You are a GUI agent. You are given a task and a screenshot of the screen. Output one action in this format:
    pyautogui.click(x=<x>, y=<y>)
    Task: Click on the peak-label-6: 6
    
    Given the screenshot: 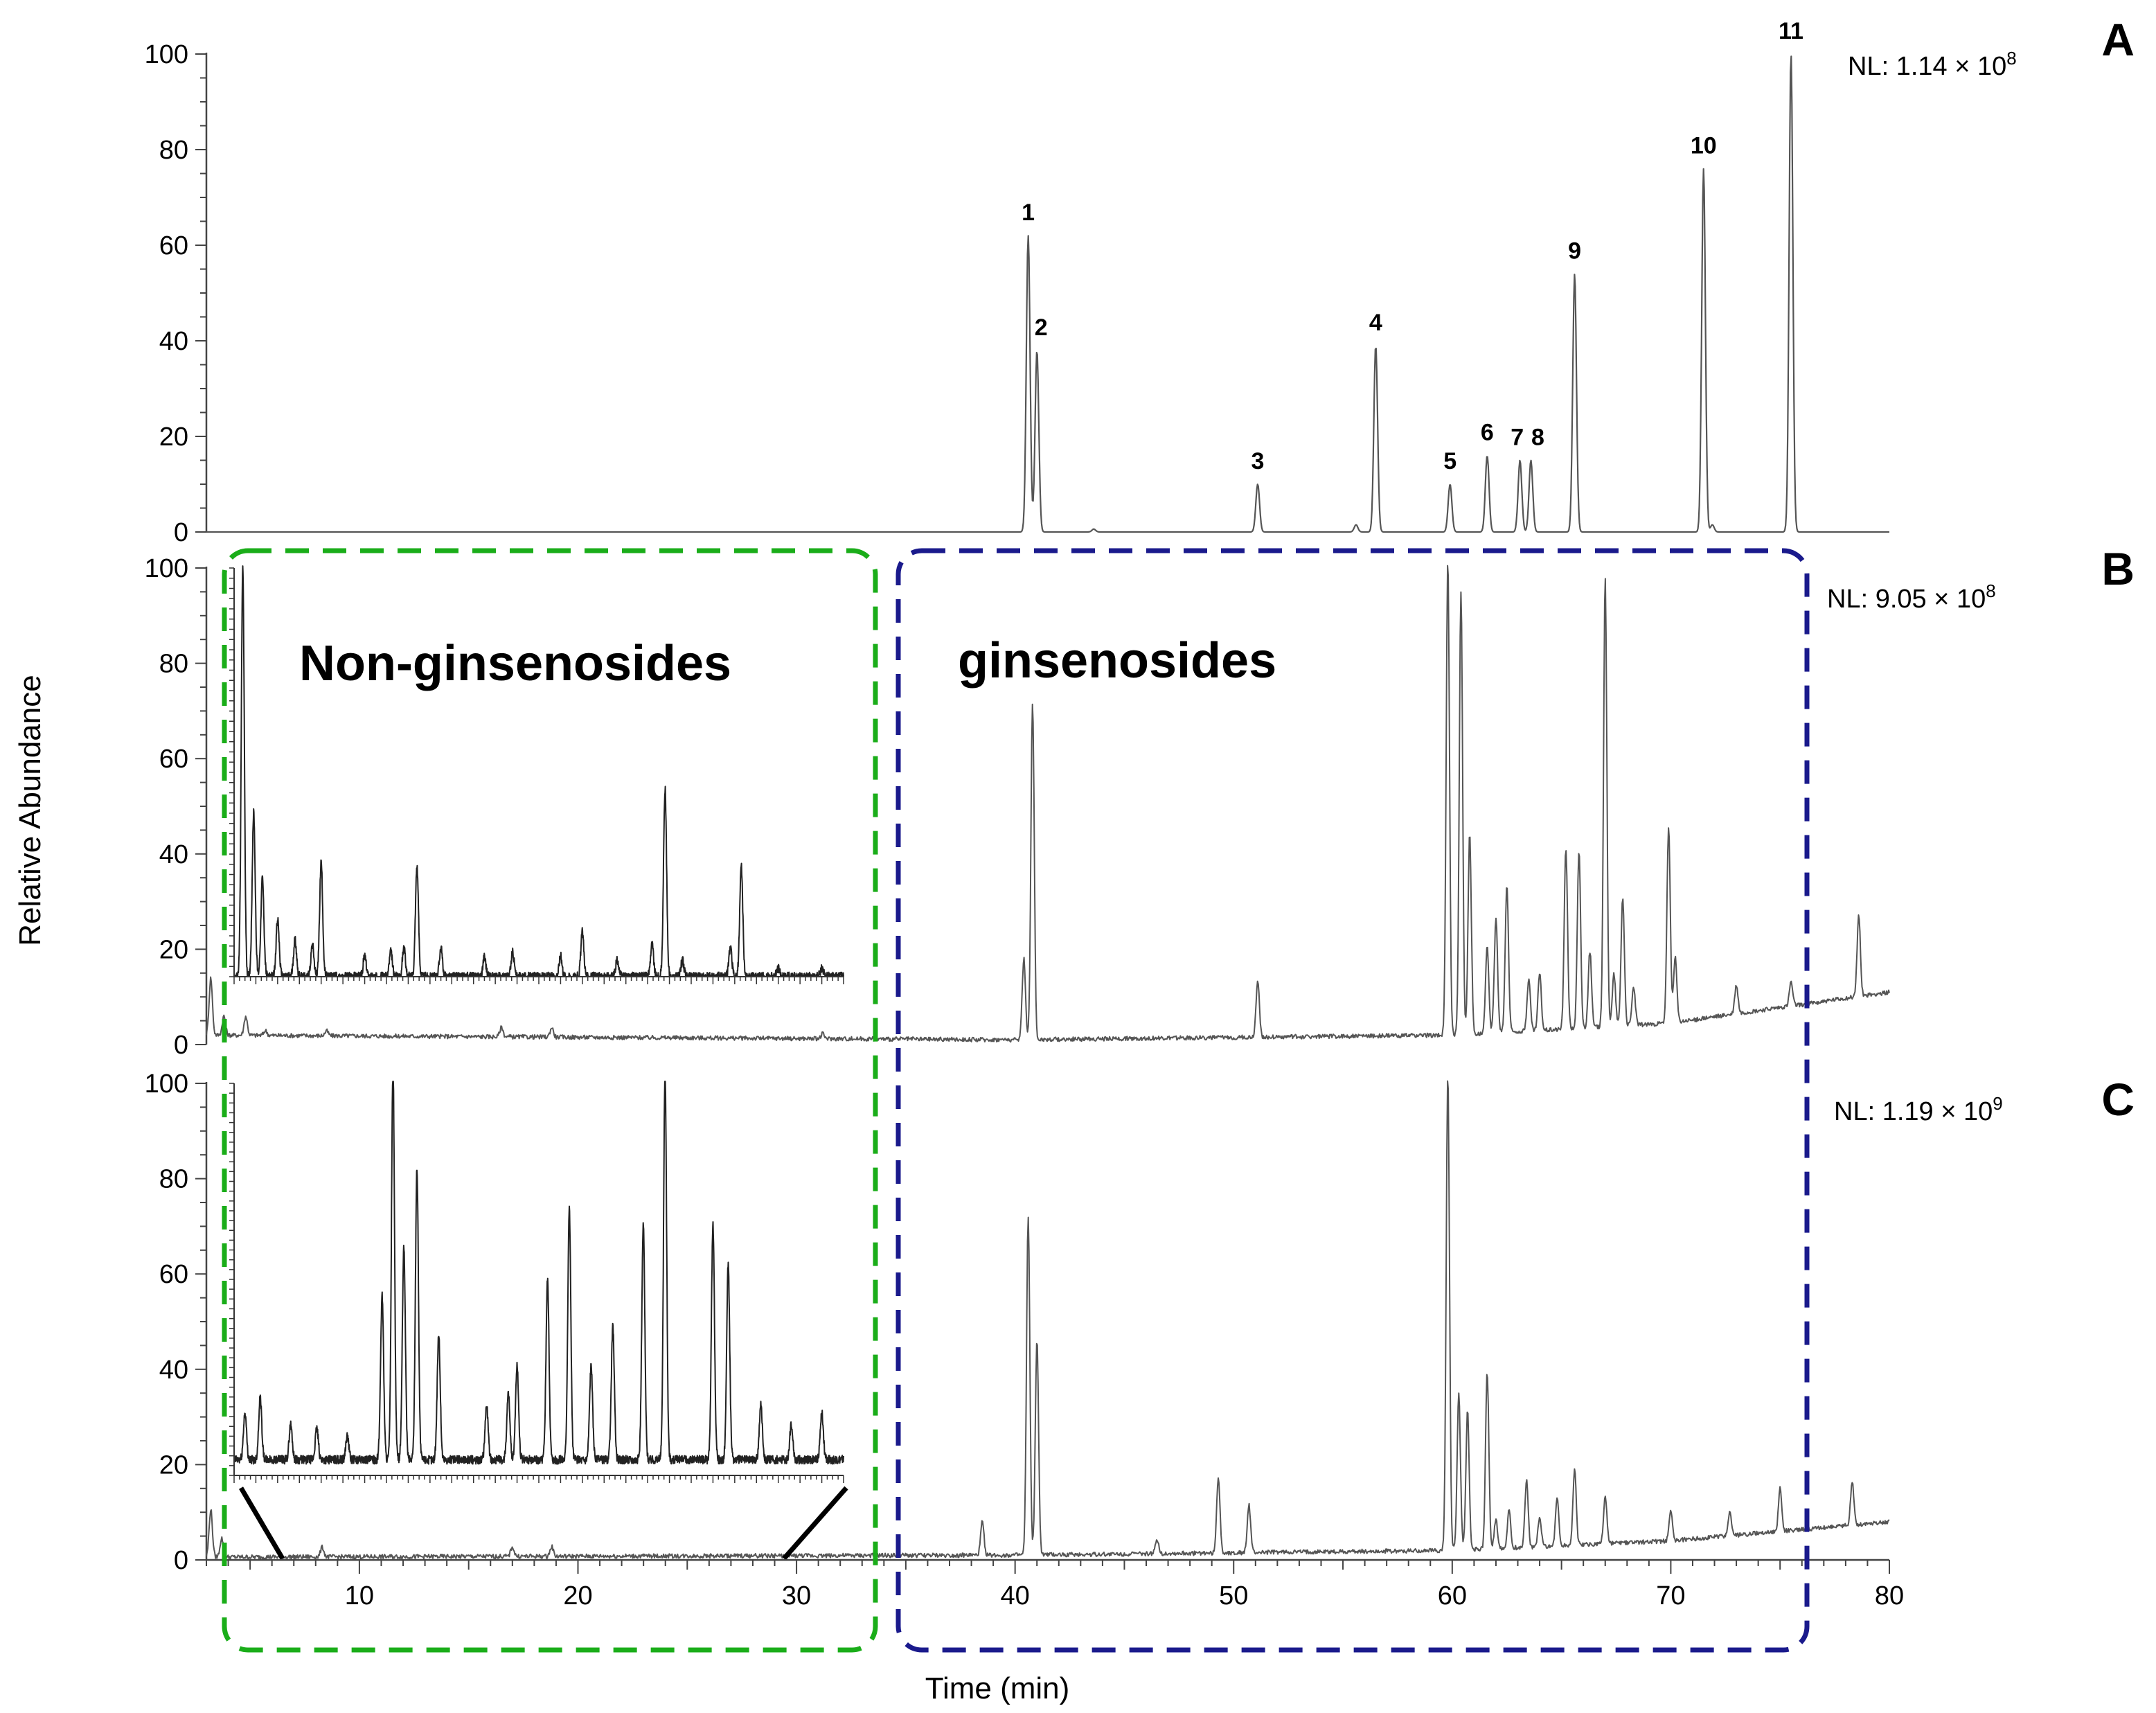 What is the action you would take?
    pyautogui.click(x=1488, y=433)
    